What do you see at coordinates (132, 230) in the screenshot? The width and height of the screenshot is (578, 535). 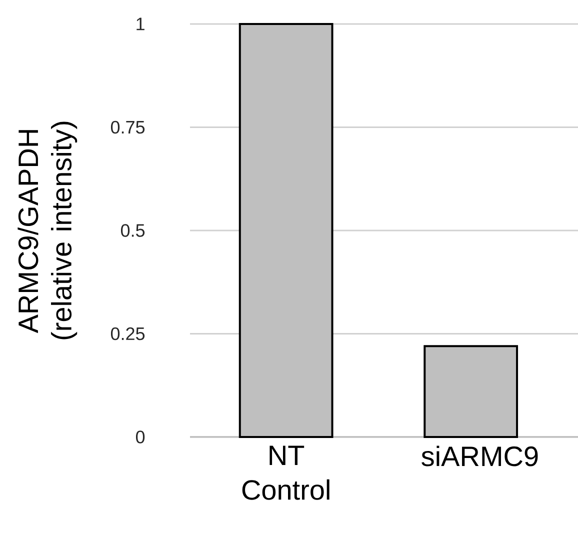 I see `y-tick-label: 0.5` at bounding box center [132, 230].